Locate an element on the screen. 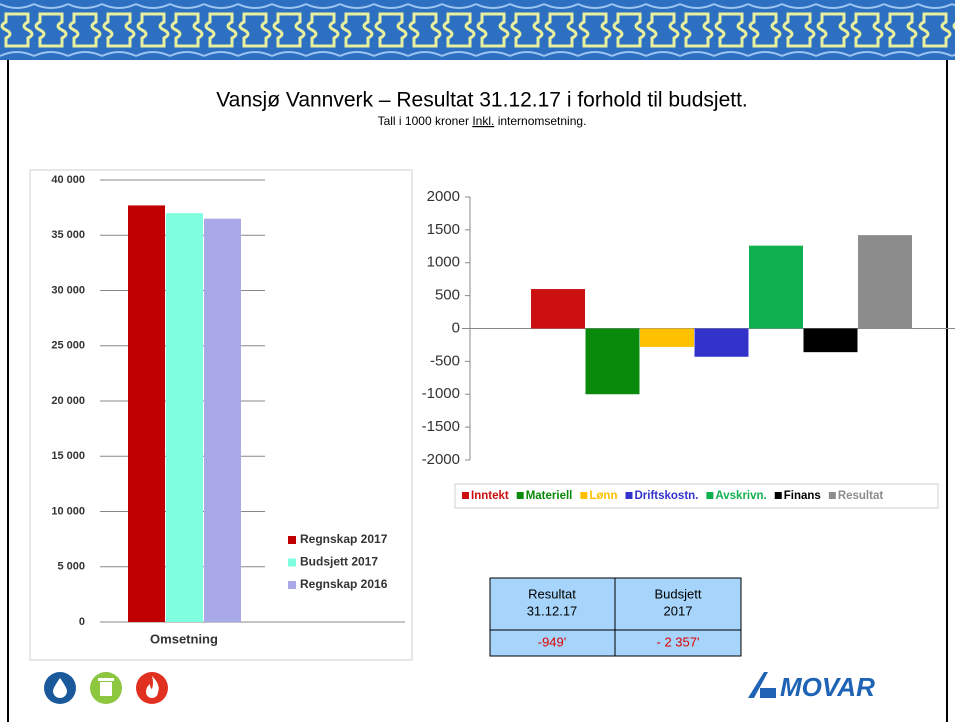  icon-fire is located at coordinates (152, 688).